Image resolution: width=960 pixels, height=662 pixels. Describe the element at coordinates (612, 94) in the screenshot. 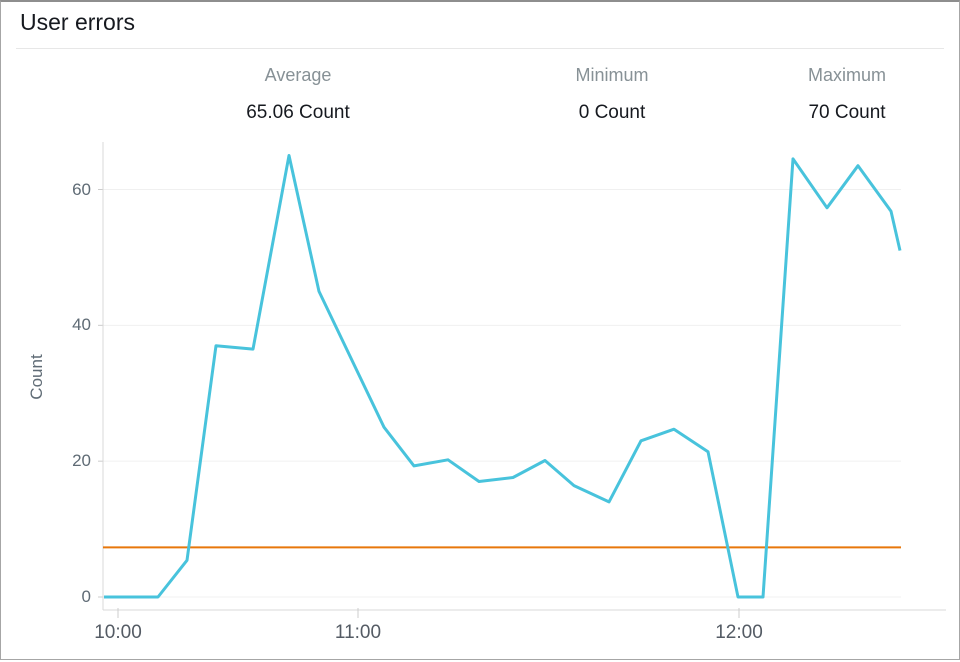

I see `stat-minimum: Minimum 0 Count` at that location.